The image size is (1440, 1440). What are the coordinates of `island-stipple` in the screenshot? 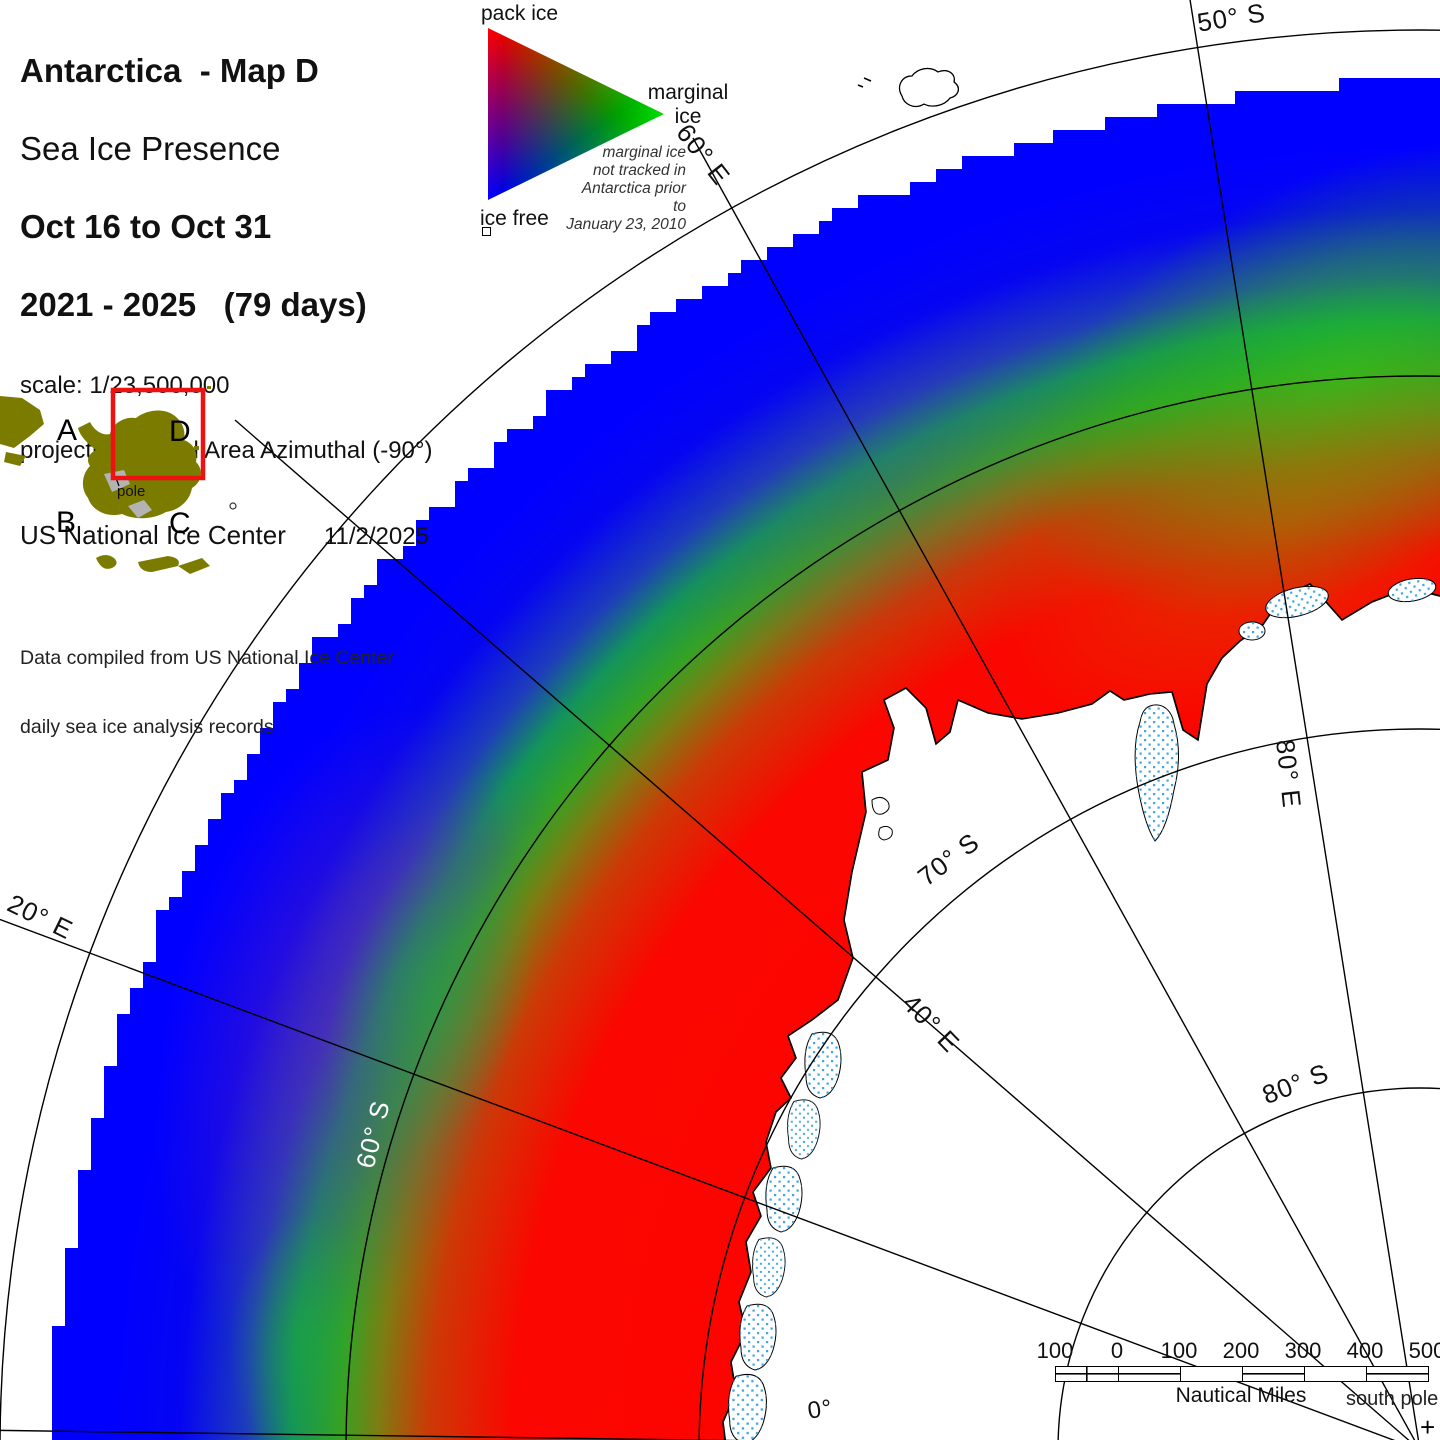 It's located at (929, 87).